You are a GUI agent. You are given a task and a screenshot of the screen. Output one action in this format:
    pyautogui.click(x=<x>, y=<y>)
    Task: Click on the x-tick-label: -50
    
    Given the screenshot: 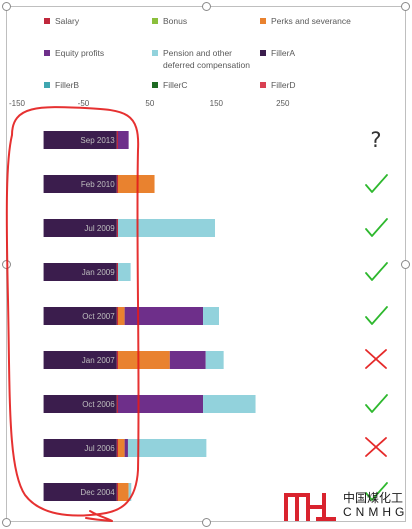 What is the action you would take?
    pyautogui.click(x=83, y=103)
    